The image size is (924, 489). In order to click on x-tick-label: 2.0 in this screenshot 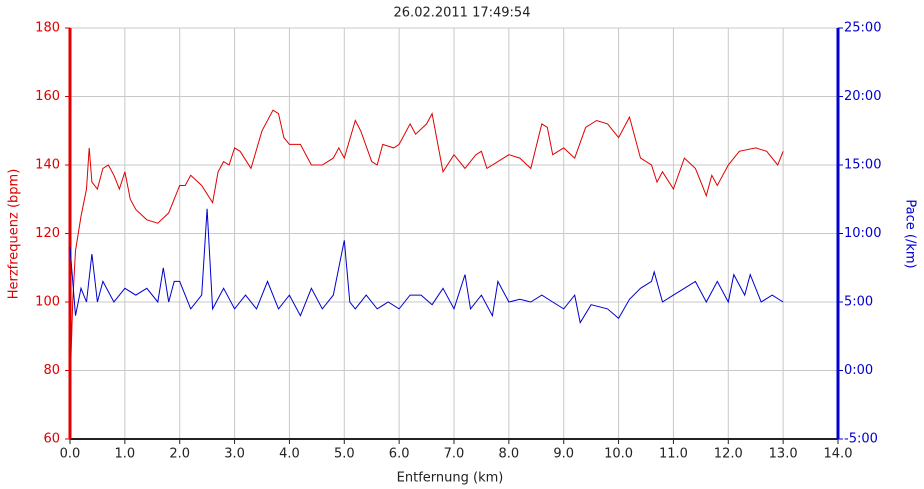, I will do `click(179, 454)`.